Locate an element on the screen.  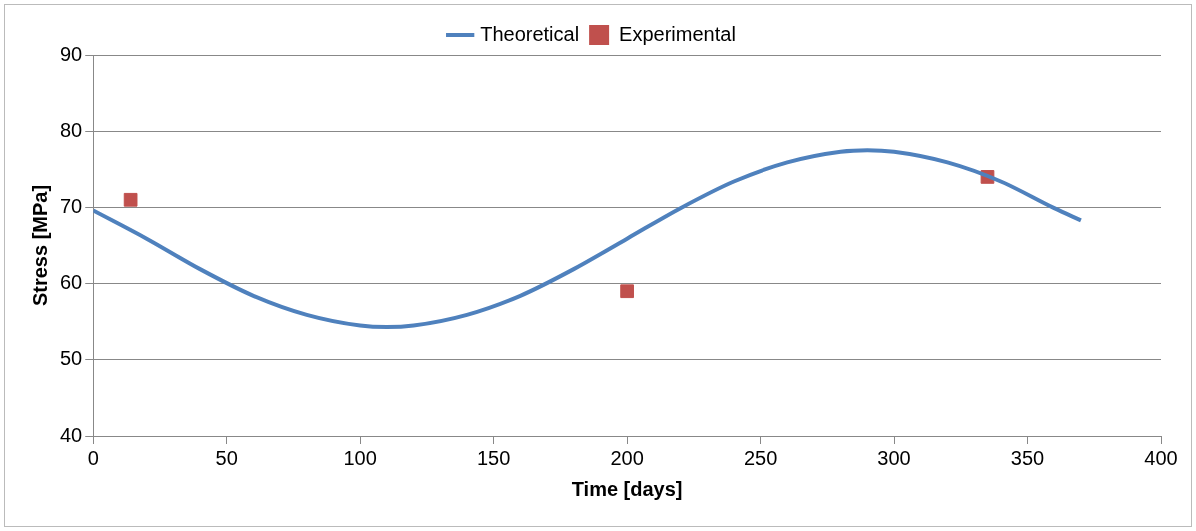
y-tick-label: 70 is located at coordinates (71, 205).